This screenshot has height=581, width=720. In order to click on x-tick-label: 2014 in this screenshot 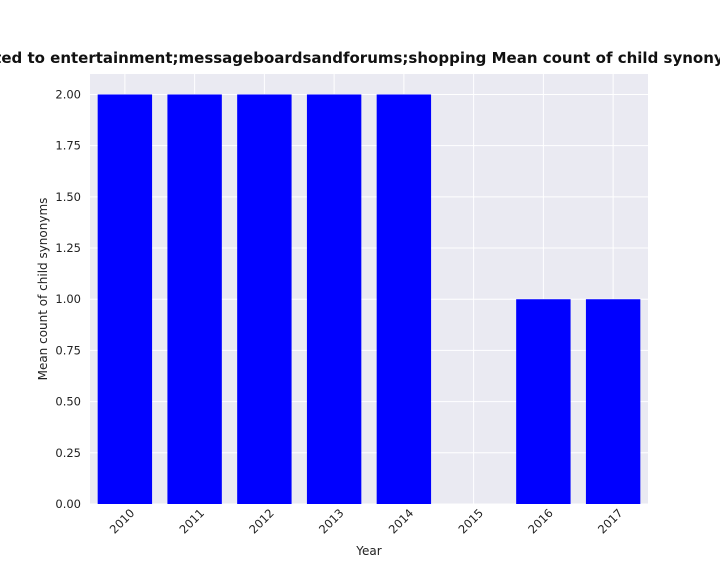, I will do `click(401, 521)`.